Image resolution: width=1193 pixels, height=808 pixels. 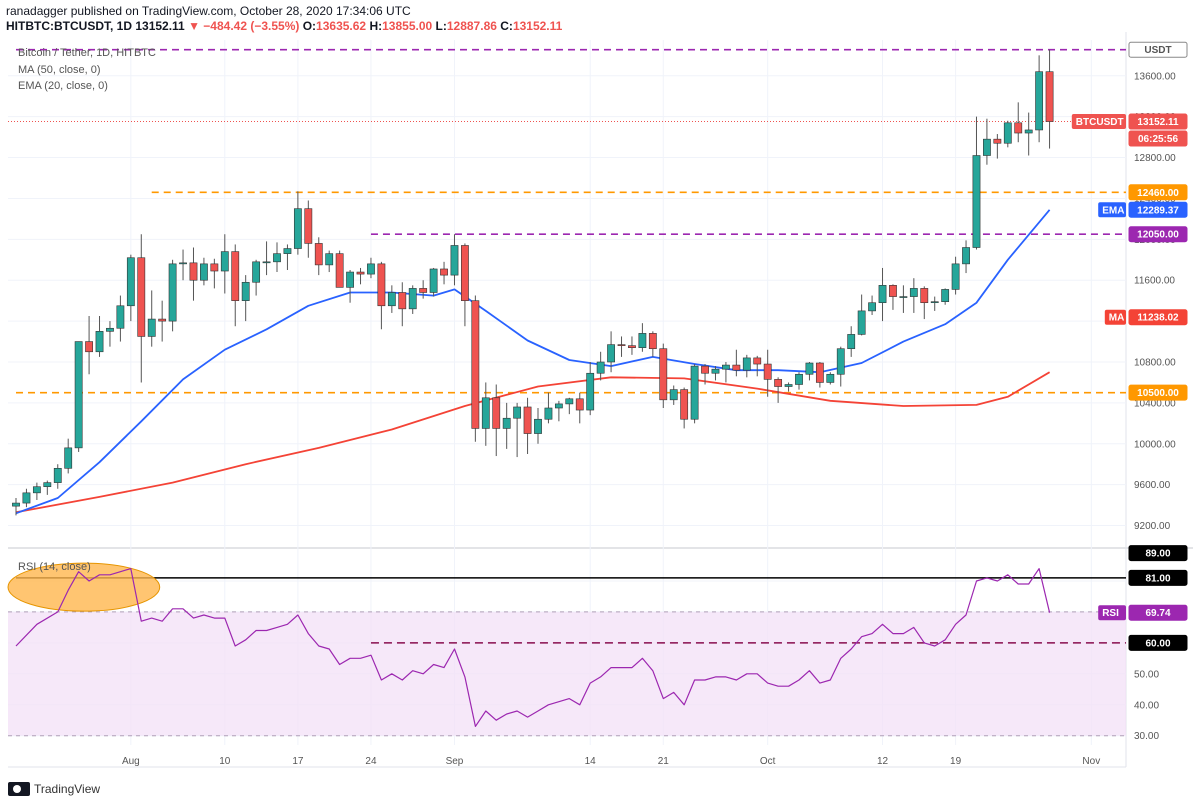 I want to click on price-axis-tag-bg, so click(x=1115, y=317).